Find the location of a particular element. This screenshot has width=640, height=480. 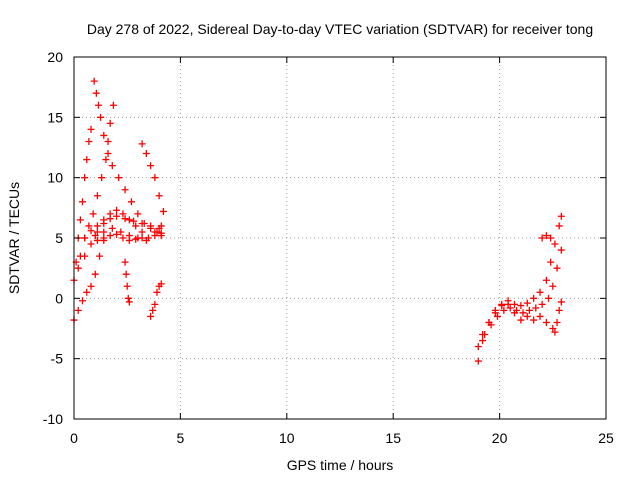

x-tick-label: 0 is located at coordinates (74, 438).